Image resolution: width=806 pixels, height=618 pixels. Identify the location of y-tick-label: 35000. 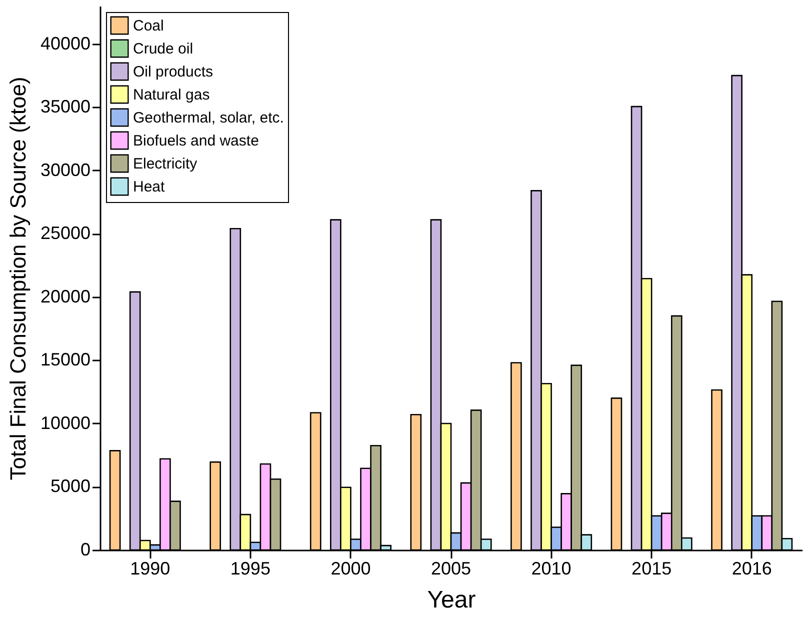
(65, 106).